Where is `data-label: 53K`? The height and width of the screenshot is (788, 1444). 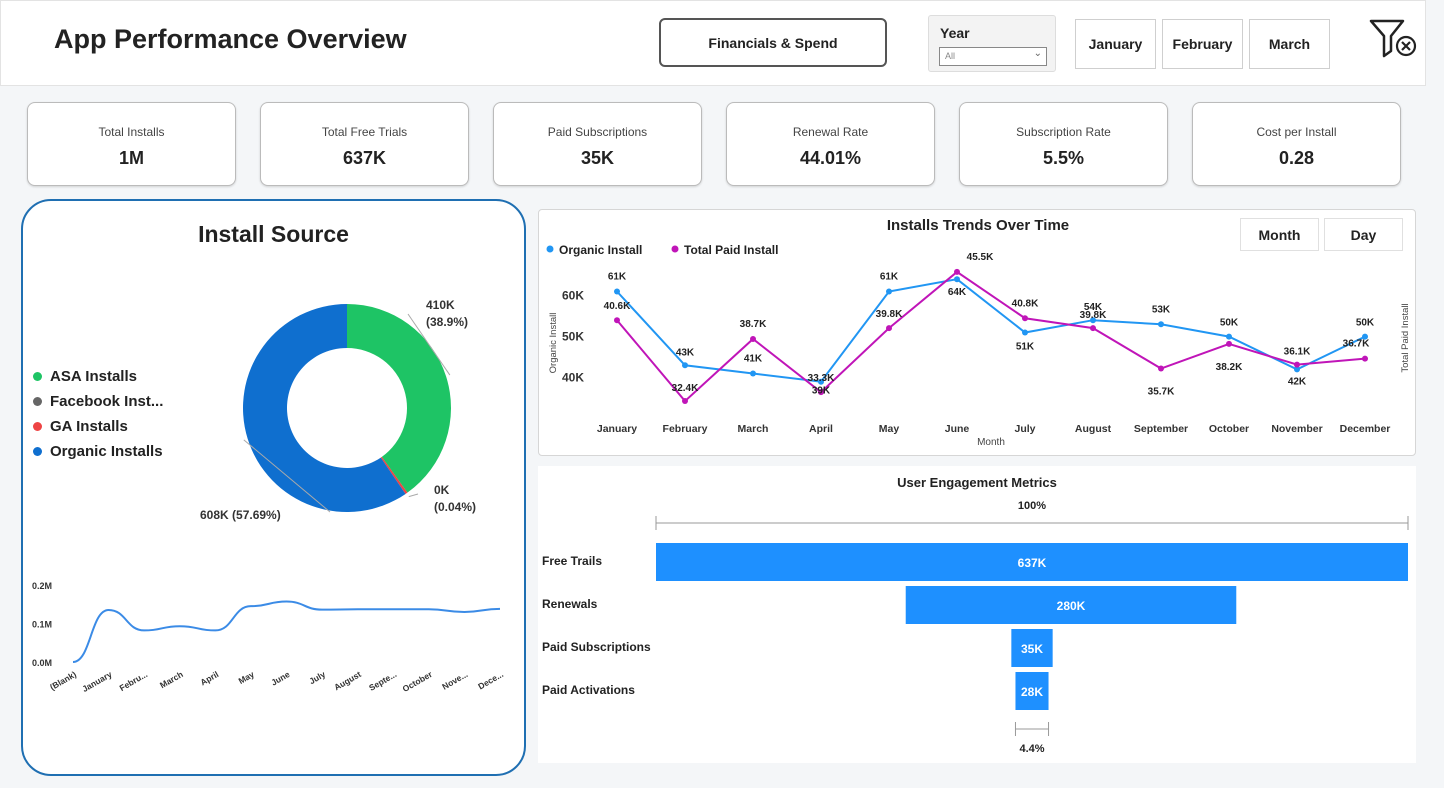 data-label: 53K is located at coordinates (1161, 309).